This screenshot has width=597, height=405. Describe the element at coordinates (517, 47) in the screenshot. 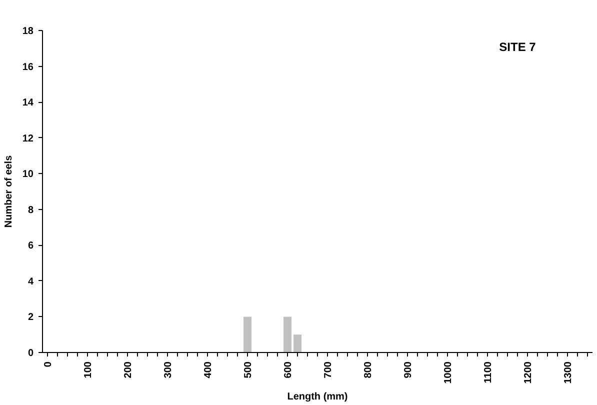

I see `text: SITE 7` at that location.